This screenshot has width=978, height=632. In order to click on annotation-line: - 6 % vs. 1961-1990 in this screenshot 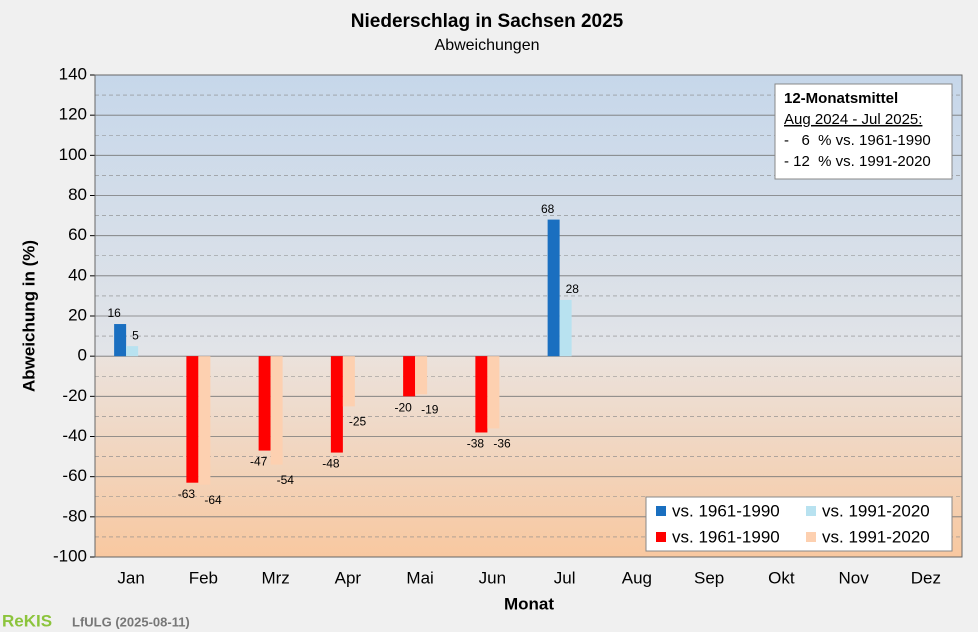, I will do `click(857, 140)`.